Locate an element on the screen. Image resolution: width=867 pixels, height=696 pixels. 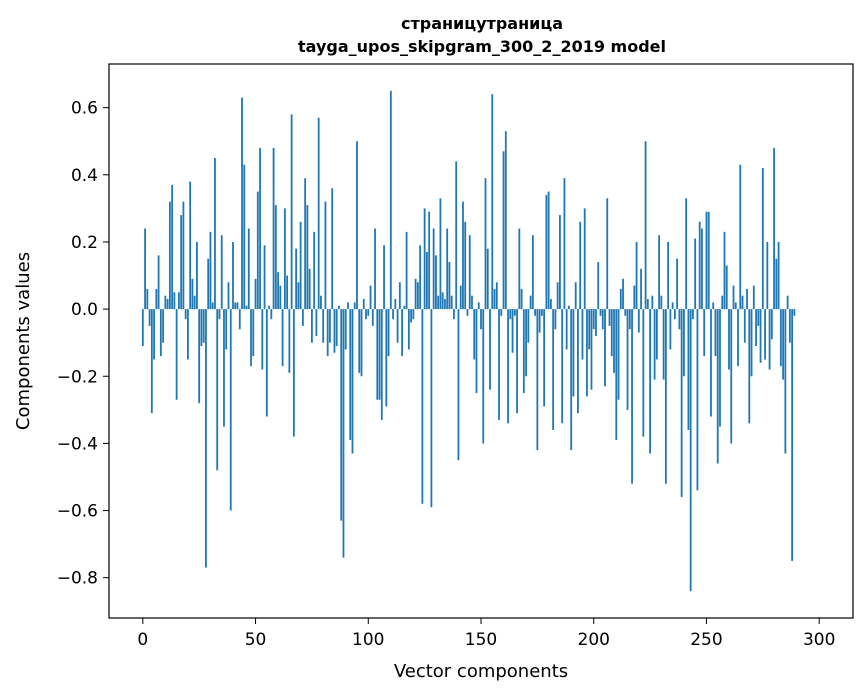
y-axis-label: Components values is located at coordinates (23, 341).